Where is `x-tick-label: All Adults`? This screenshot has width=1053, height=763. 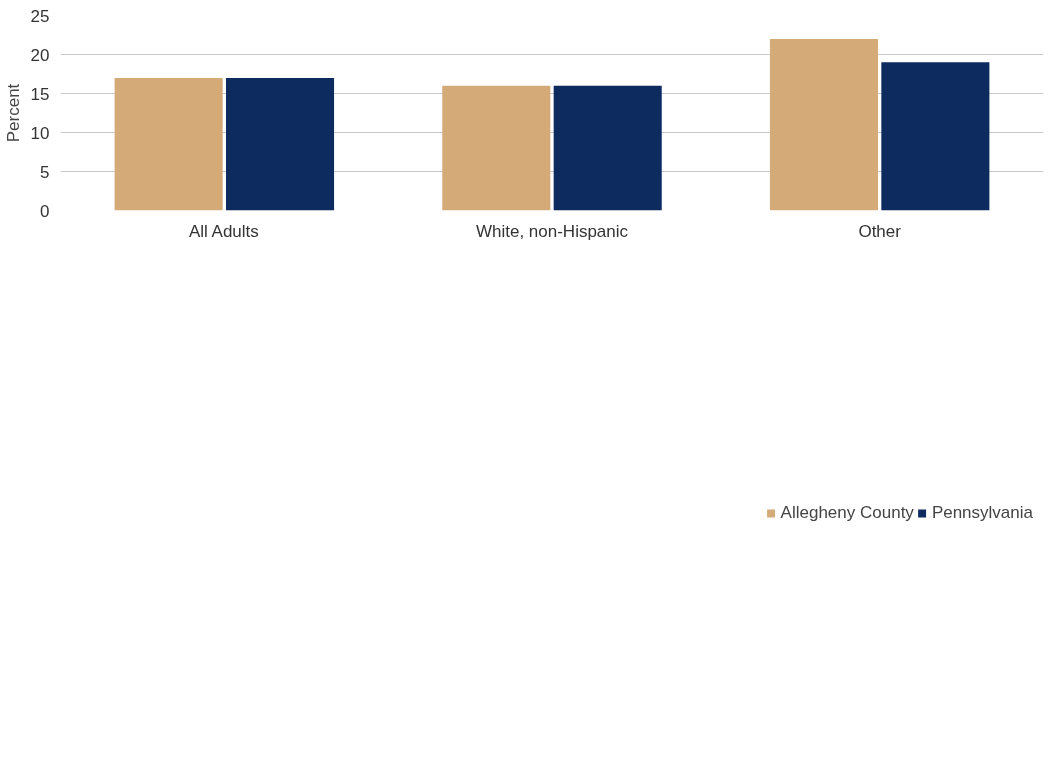 x-tick-label: All Adults is located at coordinates (223, 231).